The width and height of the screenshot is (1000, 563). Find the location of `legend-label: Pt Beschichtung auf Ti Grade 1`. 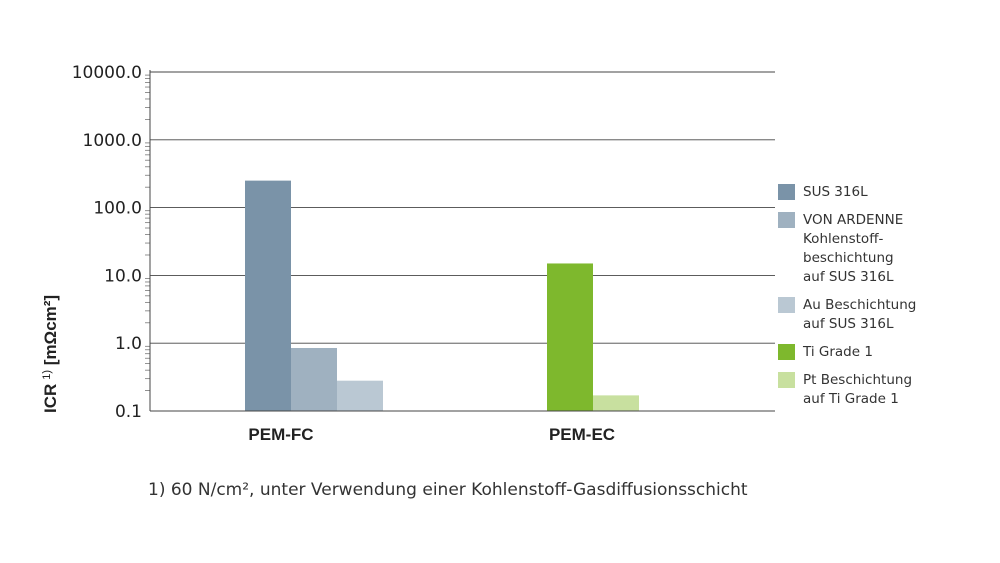

legend-label: Pt Beschichtung auf Ti Grade 1 is located at coordinates (858, 389).